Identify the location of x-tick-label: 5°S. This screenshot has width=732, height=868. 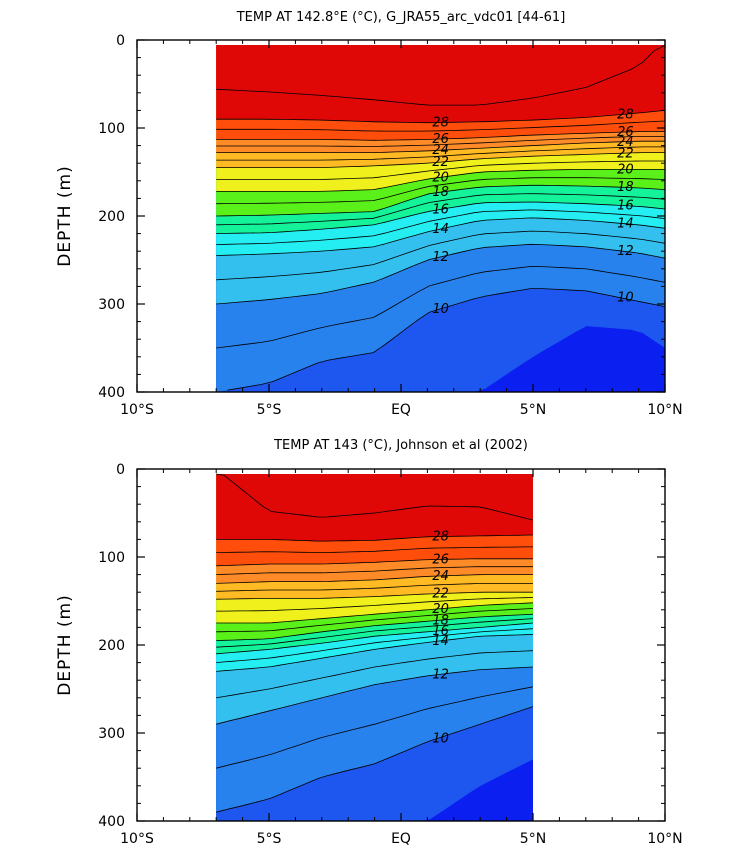
(269, 410).